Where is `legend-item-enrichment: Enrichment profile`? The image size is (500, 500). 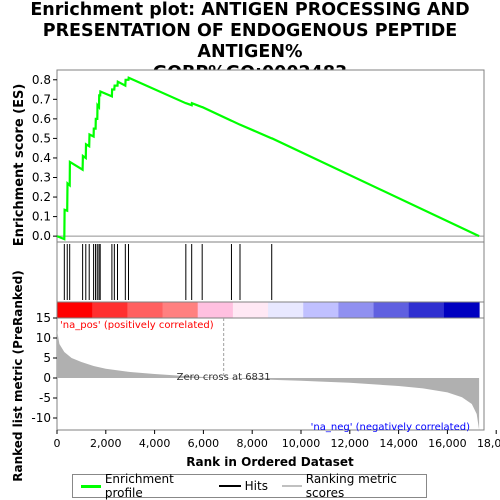
legend-item-enrichment: Enrichment profile is located at coordinates (143, 486).